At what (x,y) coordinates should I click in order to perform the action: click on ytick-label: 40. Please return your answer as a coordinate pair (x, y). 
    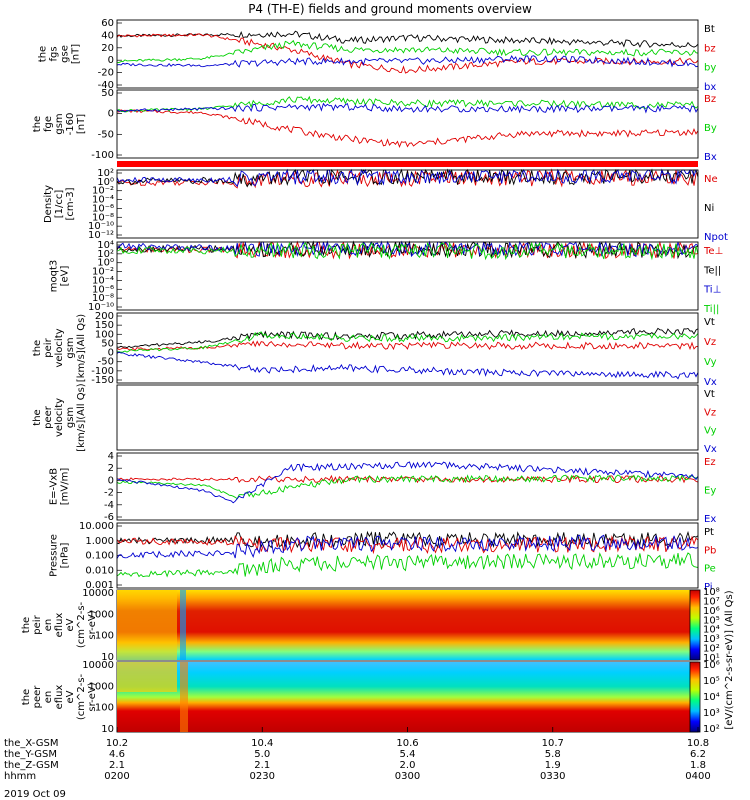
    Looking at the image, I should click on (107, 35).